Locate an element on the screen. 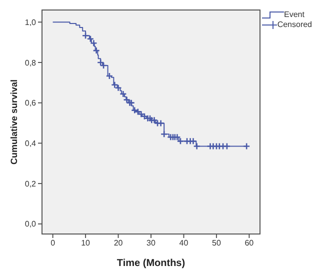  y-tick-label: 1,0 is located at coordinates (30, 22).